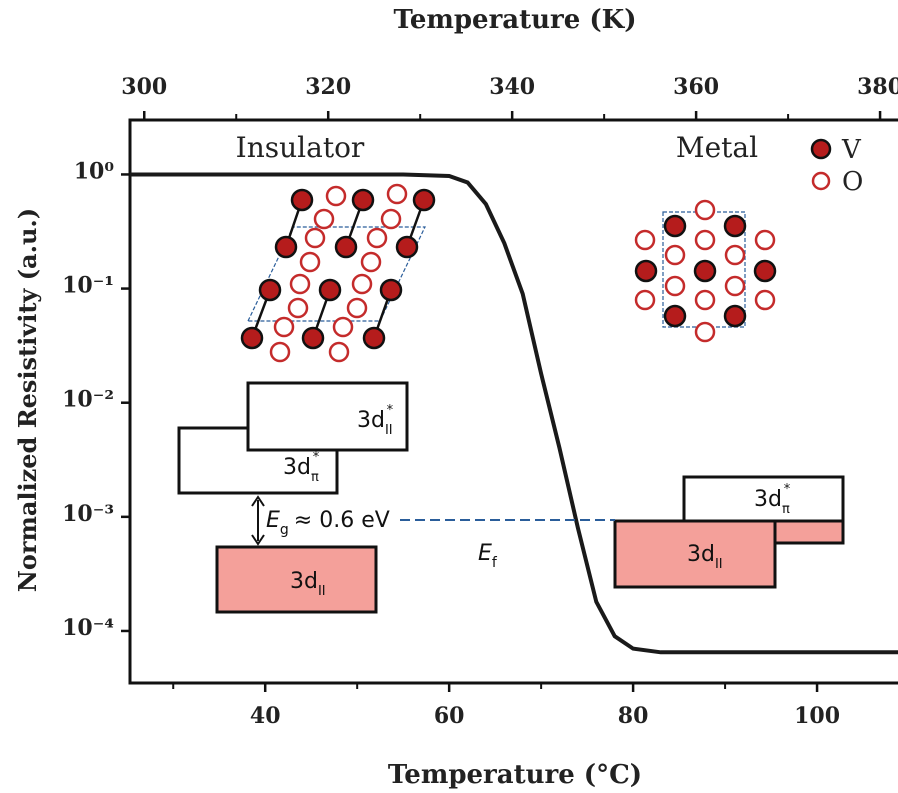 This screenshot has width=898, height=793. What do you see at coordinates (300, 147) in the screenshot?
I see `phase-label: Insulator` at bounding box center [300, 147].